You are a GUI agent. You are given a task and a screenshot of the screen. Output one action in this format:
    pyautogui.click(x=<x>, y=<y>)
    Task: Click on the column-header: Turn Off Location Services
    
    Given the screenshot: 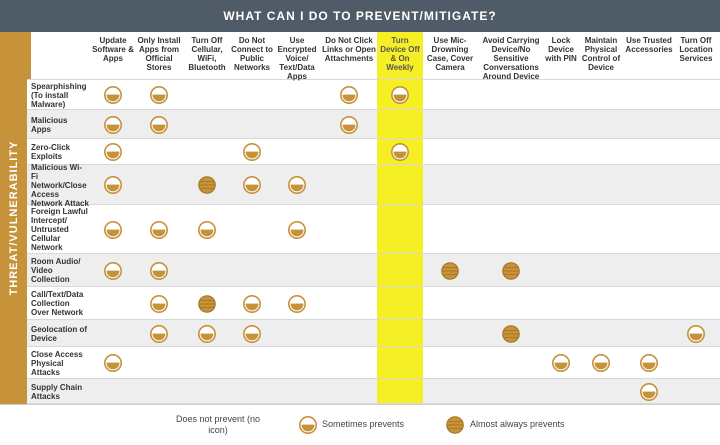 What is the action you would take?
    pyautogui.click(x=696, y=49)
    